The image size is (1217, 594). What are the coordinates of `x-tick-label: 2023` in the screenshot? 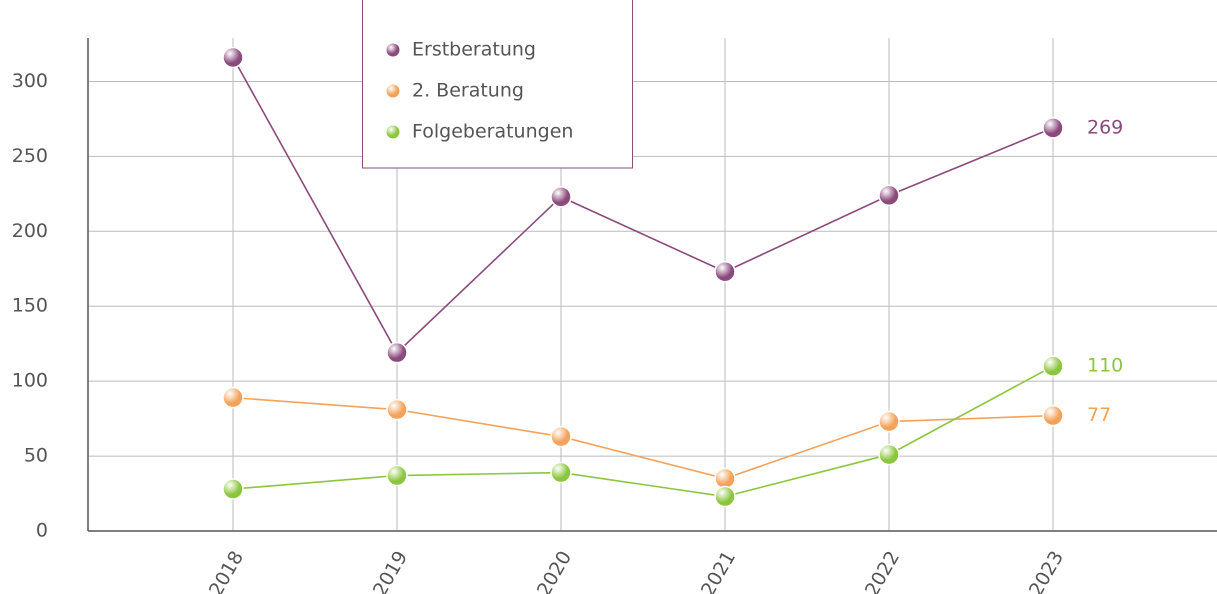 It's located at (1046, 570).